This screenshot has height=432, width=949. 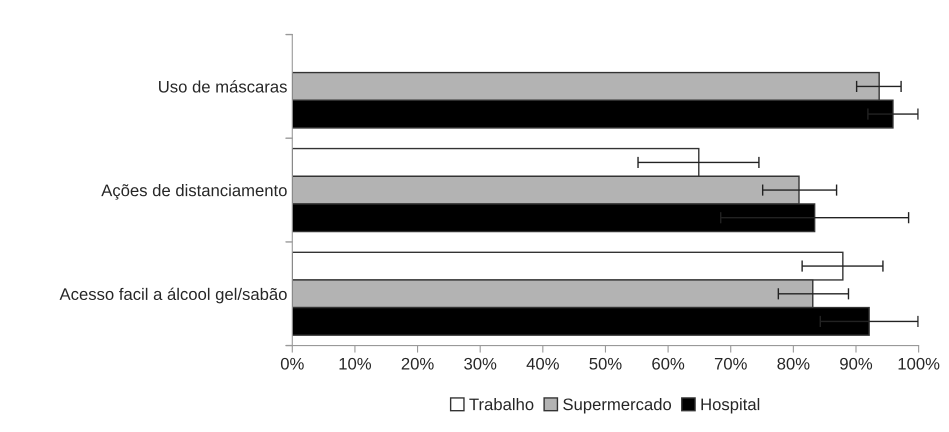 I want to click on legend-label: Trabalho, so click(x=501, y=404).